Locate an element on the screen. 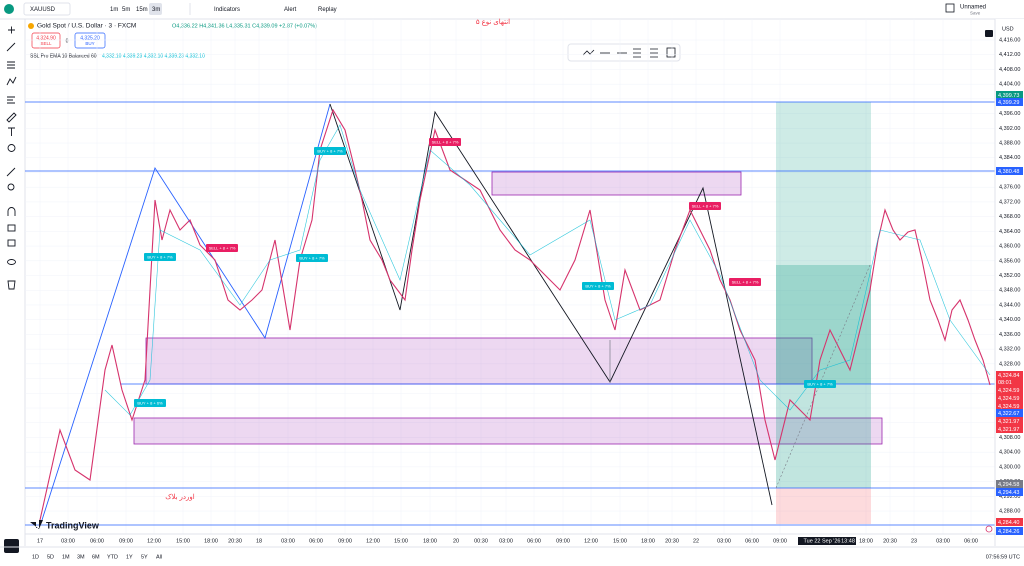 Image resolution: width=1024 pixels, height=566 pixels. range-button: 3M is located at coordinates (81, 557).